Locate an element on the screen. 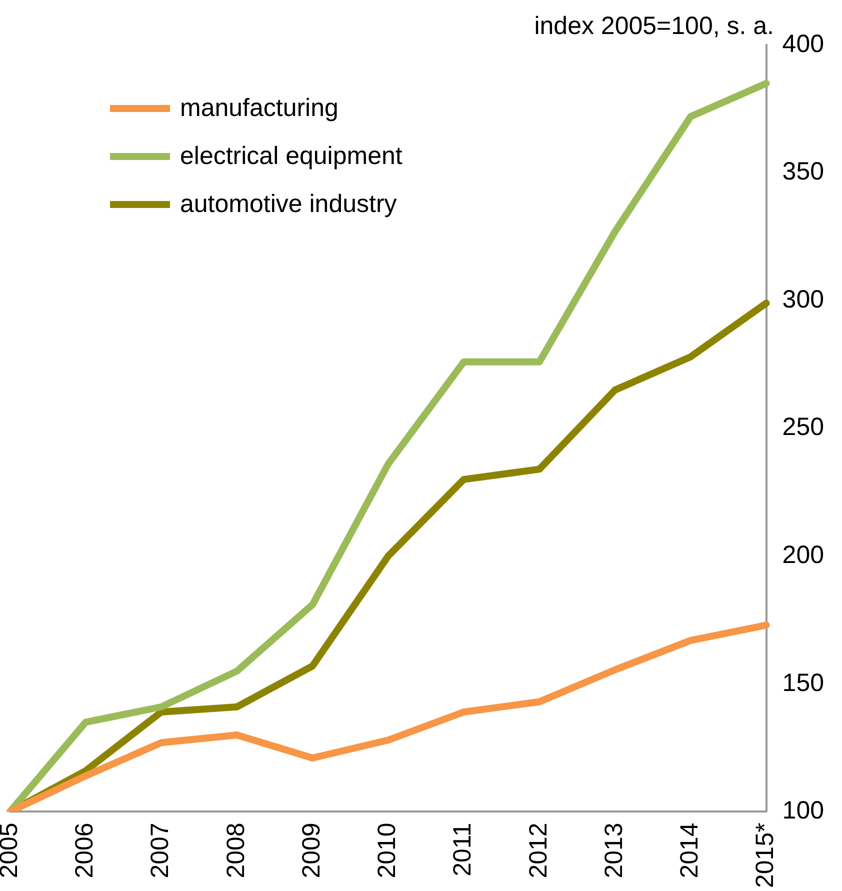 This screenshot has width=842, height=891. legend-label: manufacturing is located at coordinates (259, 108).